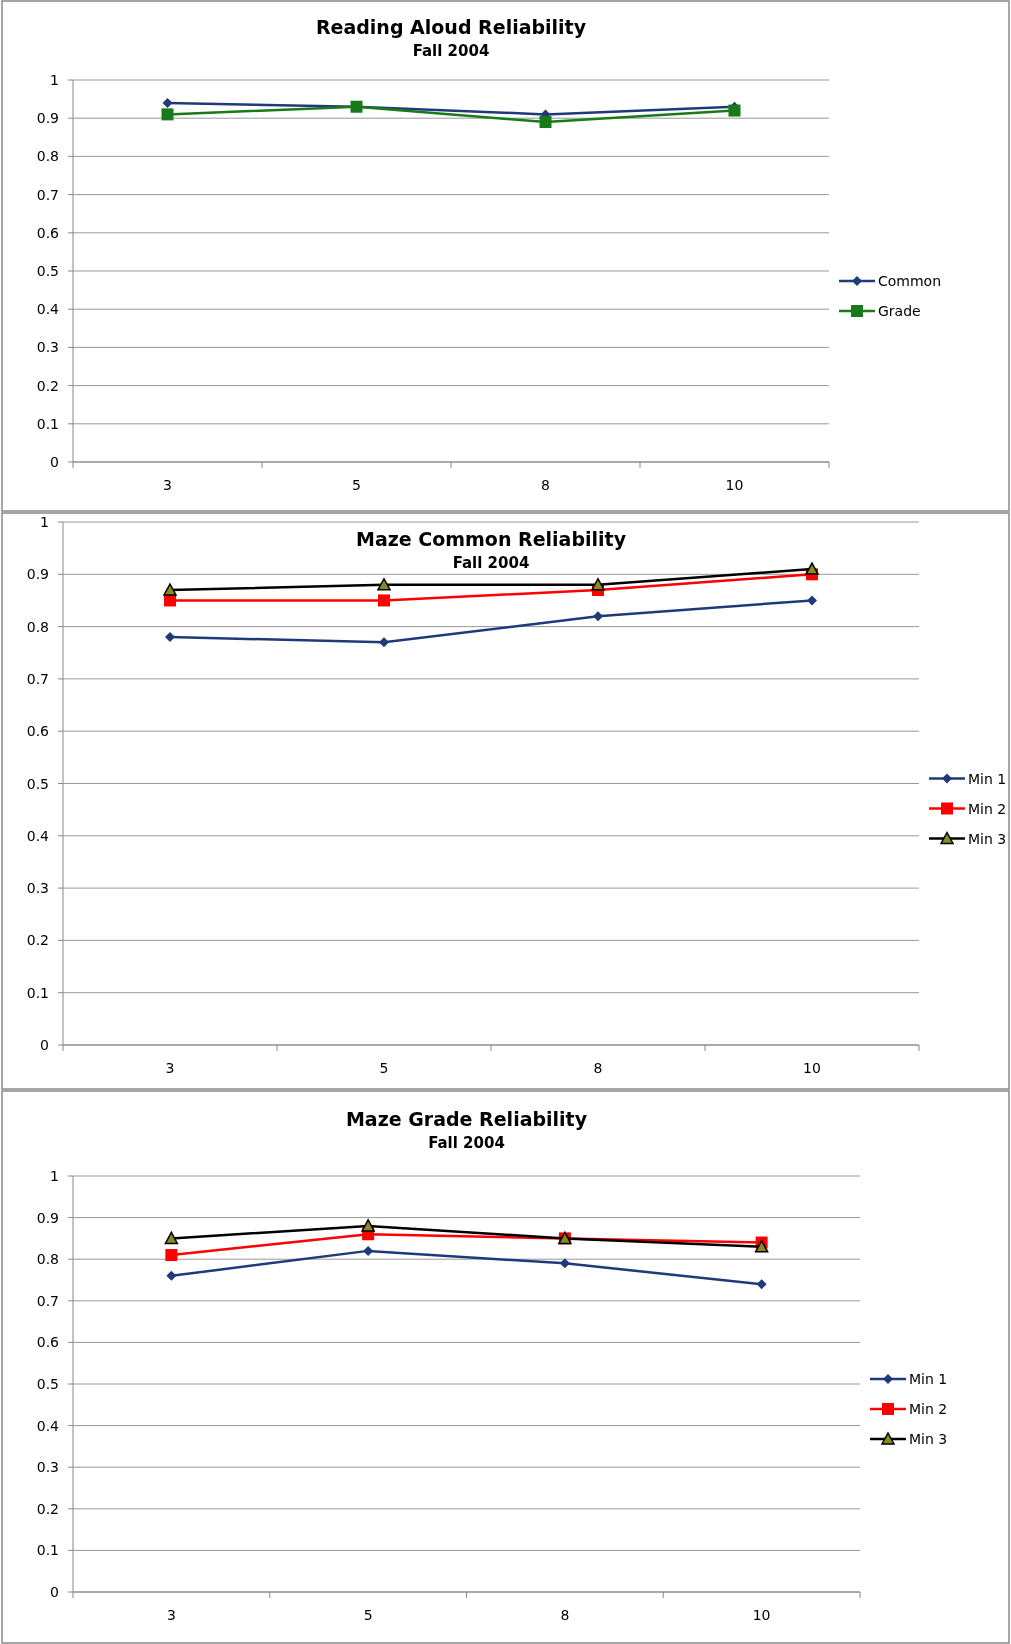  Describe the element at coordinates (491, 539) in the screenshot. I see `chart-title: Maze Common Reliability` at that location.